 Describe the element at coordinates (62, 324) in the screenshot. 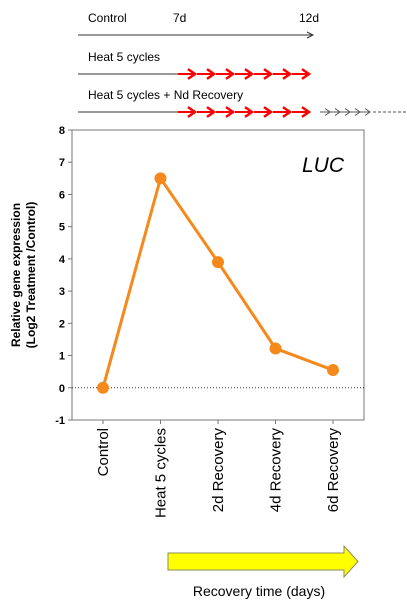

I see `y-tick-label: 2` at that location.